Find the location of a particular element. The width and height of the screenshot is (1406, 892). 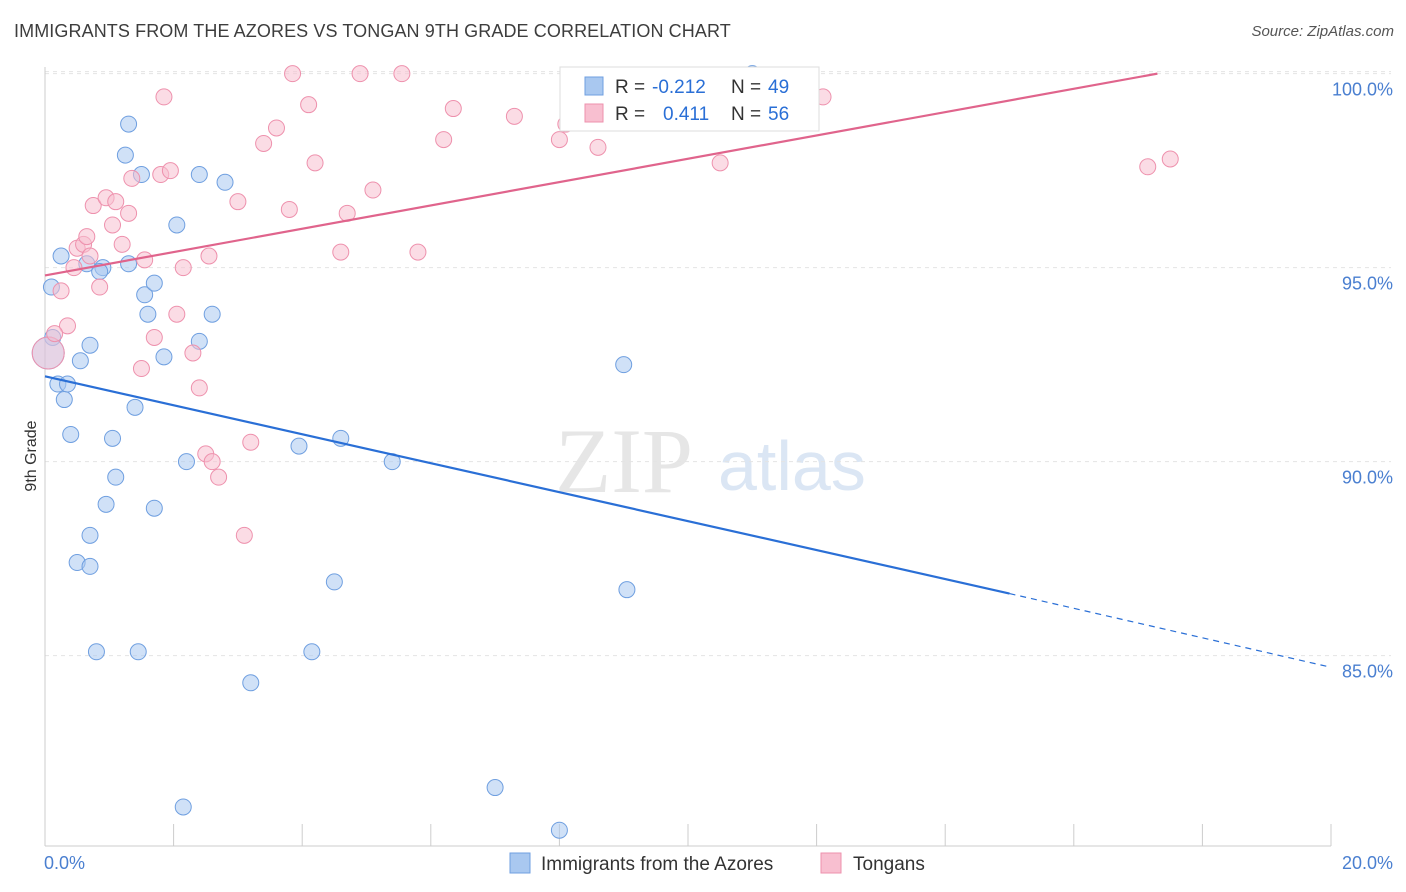

watermark-zip: ZIP is located at coordinates (624, 461).